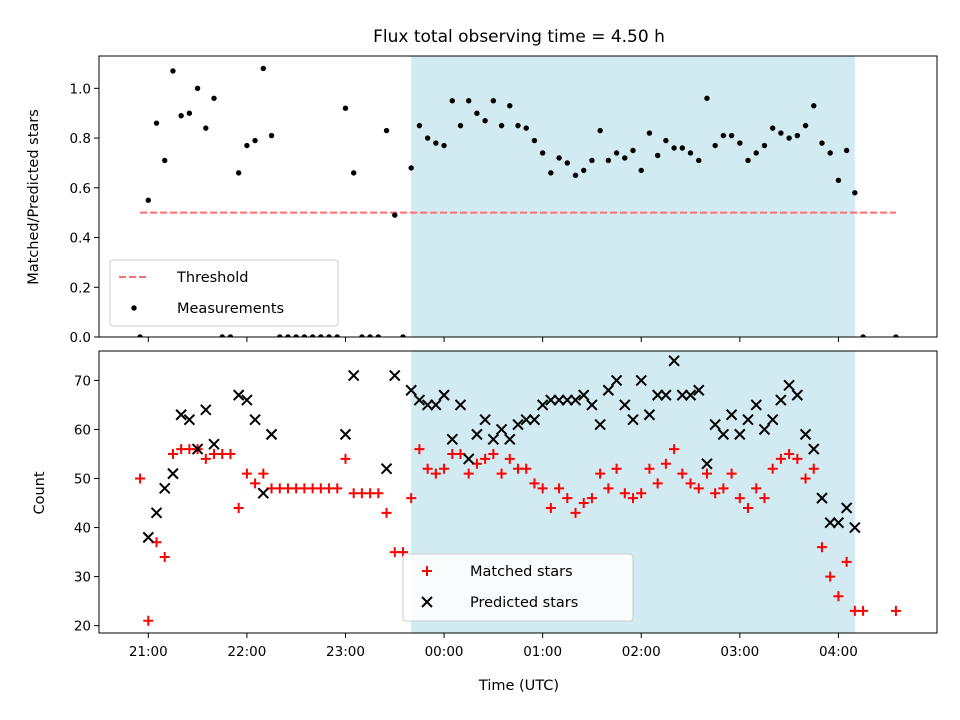  What do you see at coordinates (427, 602) in the screenshot?
I see `legend-predicted-marker` at bounding box center [427, 602].